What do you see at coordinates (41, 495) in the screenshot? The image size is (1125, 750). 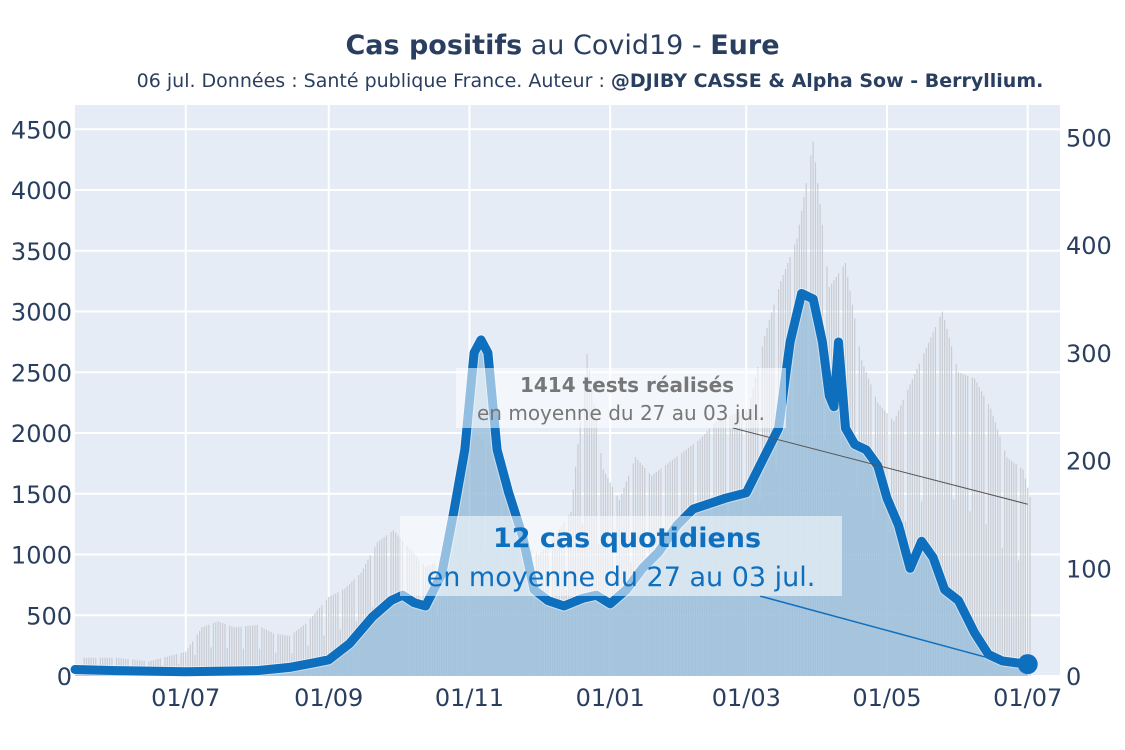 I see `y-left-tick-label: 1500` at bounding box center [41, 495].